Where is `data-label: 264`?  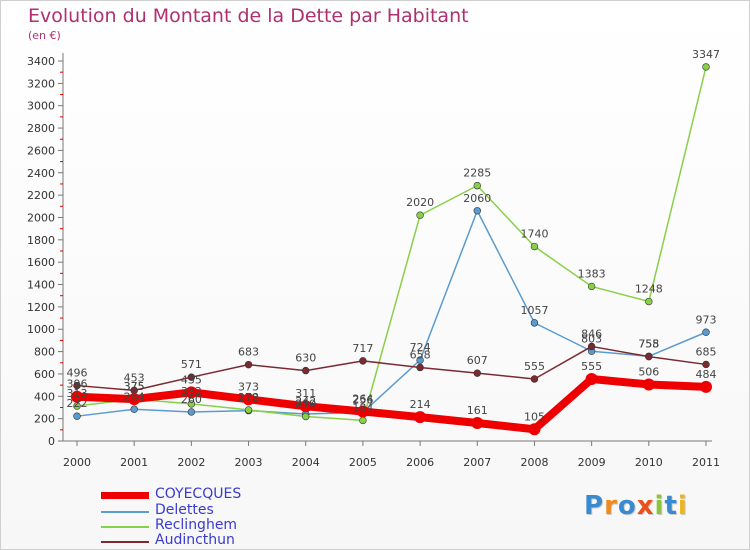 data-label: 264 is located at coordinates (362, 398).